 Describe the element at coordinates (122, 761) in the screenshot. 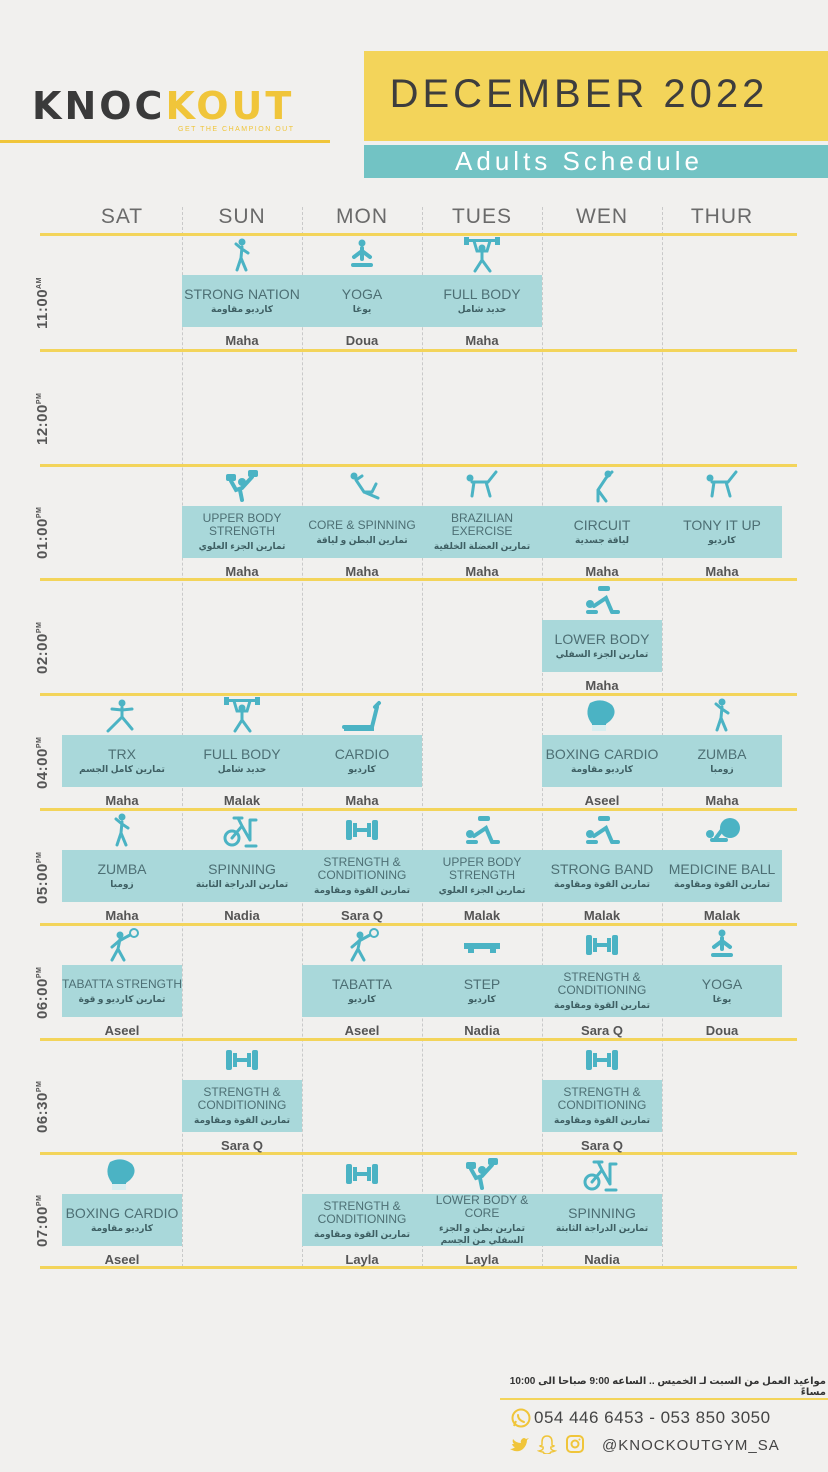

I see `class-cell: TRX تمارين كامل الجسم` at that location.